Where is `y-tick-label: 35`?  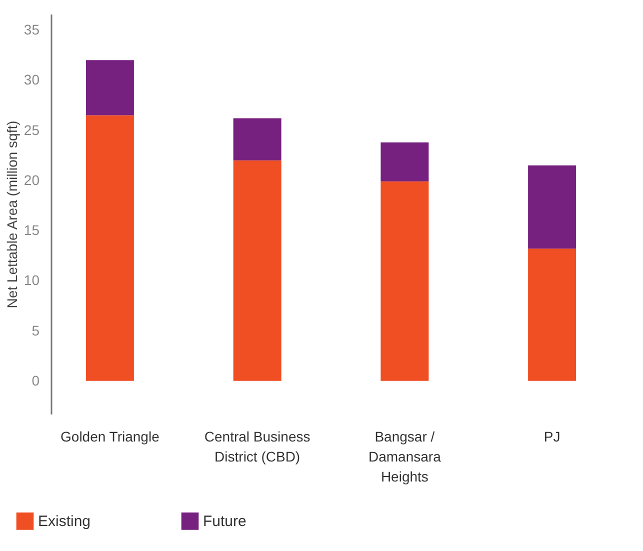 y-tick-label: 35 is located at coordinates (32, 30).